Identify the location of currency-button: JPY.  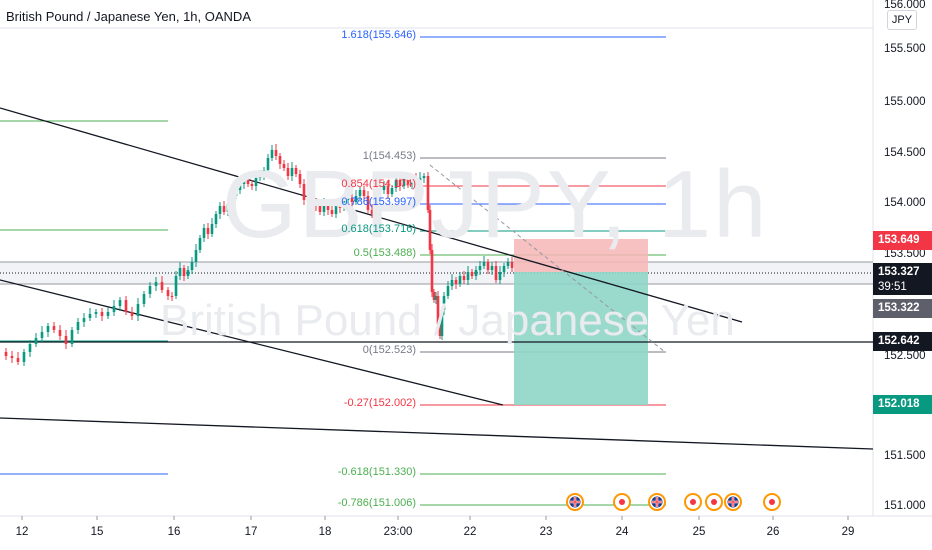
(902, 20).